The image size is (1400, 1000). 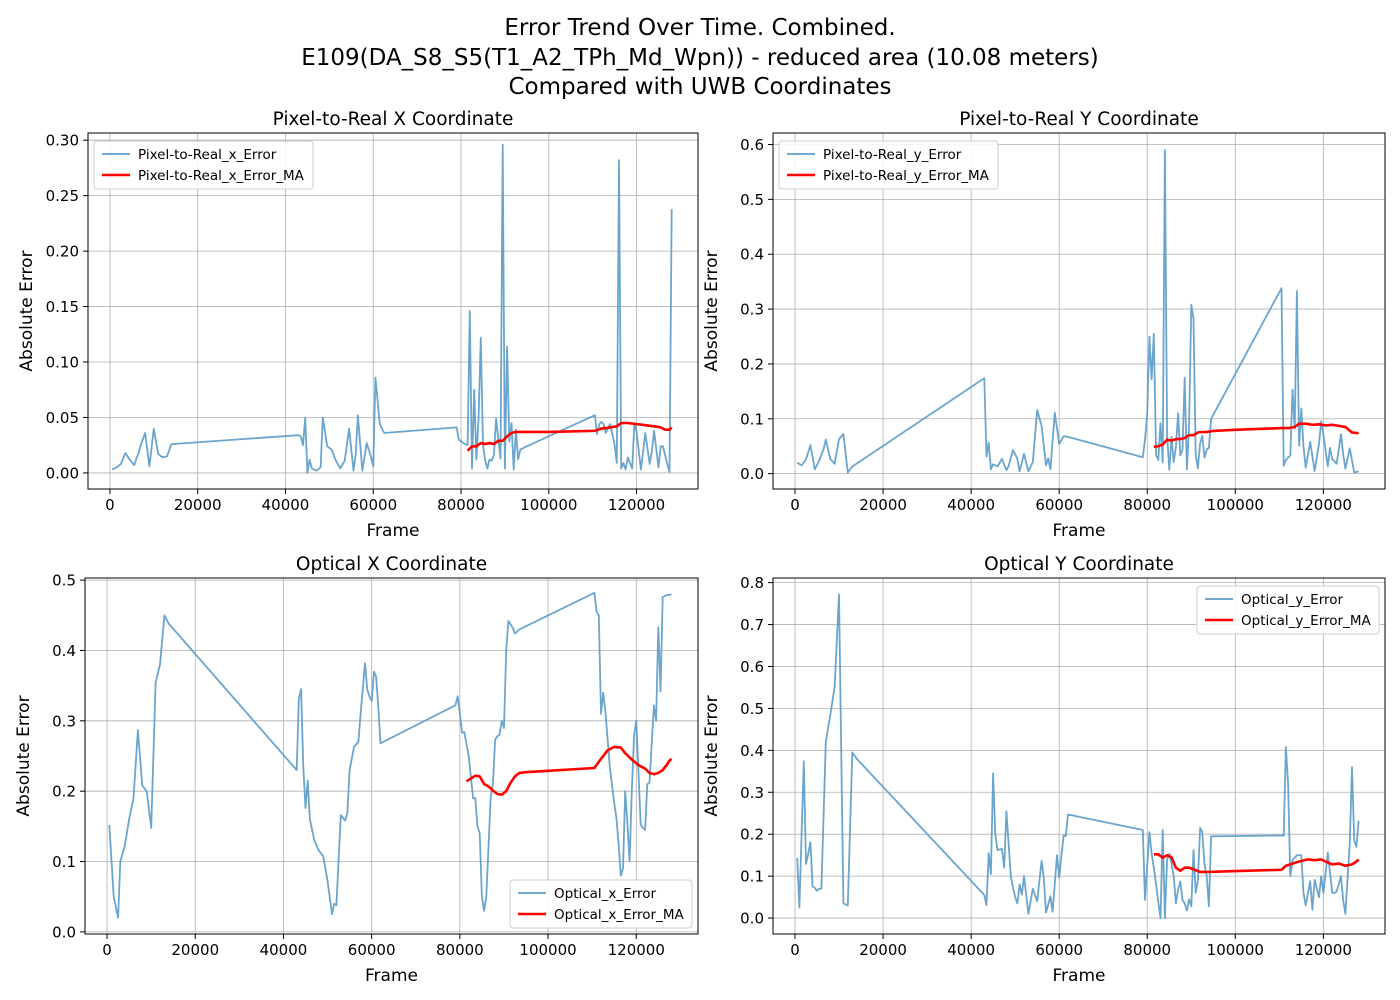 I want to click on chart-title: Pixel-to-Real X Coordinate, so click(x=393, y=119).